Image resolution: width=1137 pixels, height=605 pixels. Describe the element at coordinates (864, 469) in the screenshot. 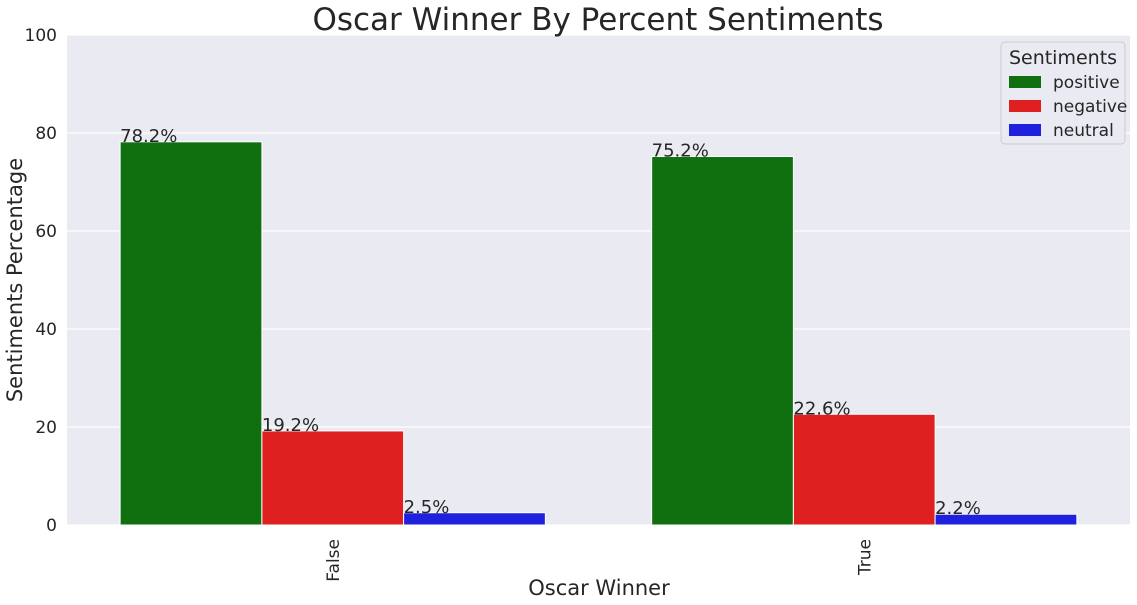

I see `bar-negative-true` at that location.